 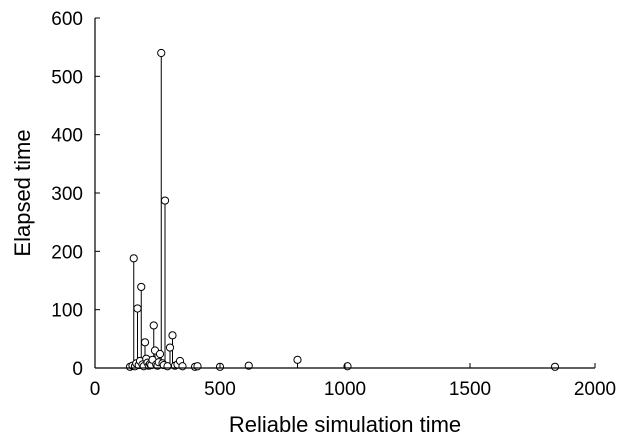 I want to click on x-tick-label: 2000, so click(x=595, y=389).